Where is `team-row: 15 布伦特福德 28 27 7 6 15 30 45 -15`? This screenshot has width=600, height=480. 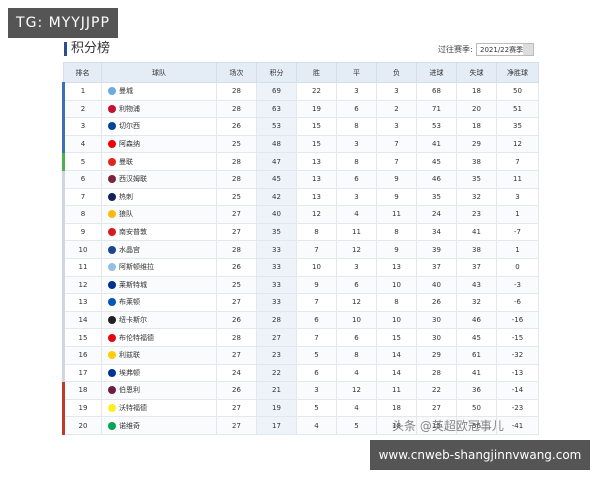 team-row: 15 布伦特福德 28 27 7 6 15 30 45 -15 is located at coordinates (300, 337).